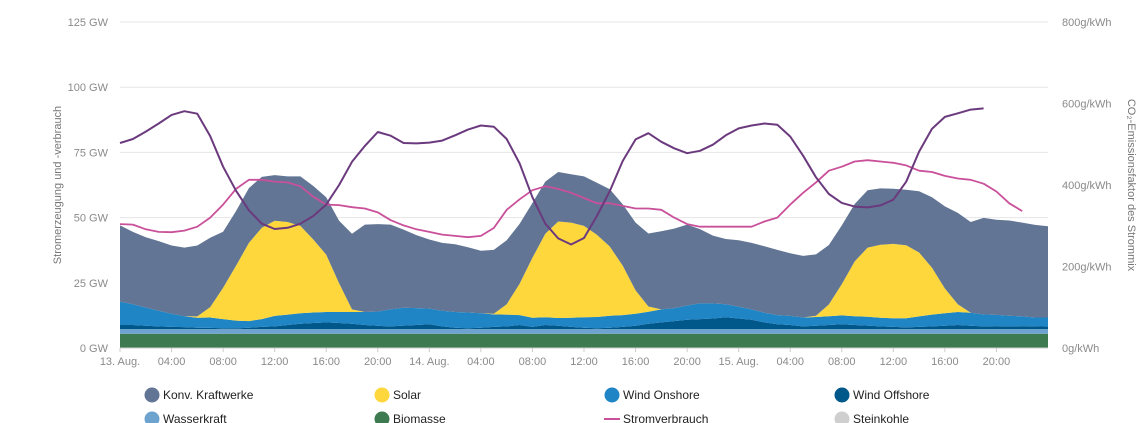 This screenshot has height=423, width=1142. Describe the element at coordinates (88, 23) in the screenshot. I see `left-tick-label: 125 GW` at that location.